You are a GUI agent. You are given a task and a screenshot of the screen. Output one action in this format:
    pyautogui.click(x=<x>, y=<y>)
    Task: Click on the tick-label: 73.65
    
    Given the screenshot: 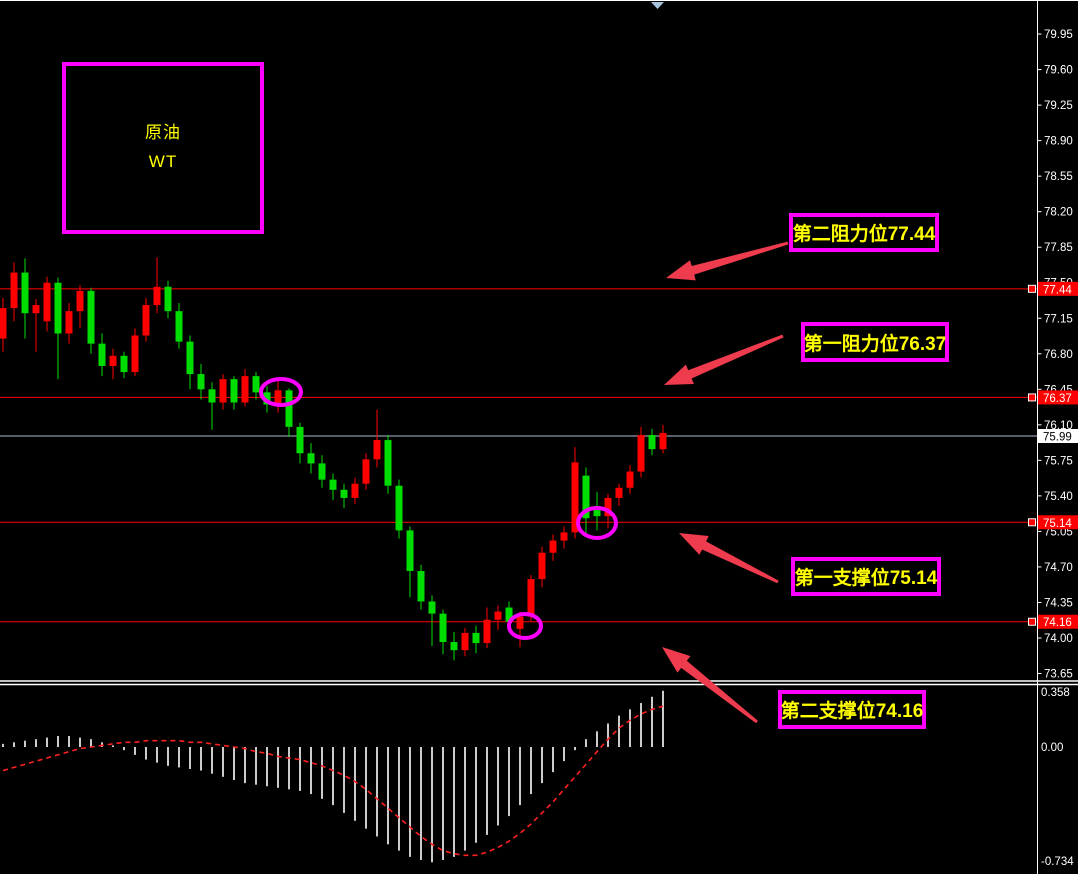 What is the action you would take?
    pyautogui.click(x=1058, y=675)
    